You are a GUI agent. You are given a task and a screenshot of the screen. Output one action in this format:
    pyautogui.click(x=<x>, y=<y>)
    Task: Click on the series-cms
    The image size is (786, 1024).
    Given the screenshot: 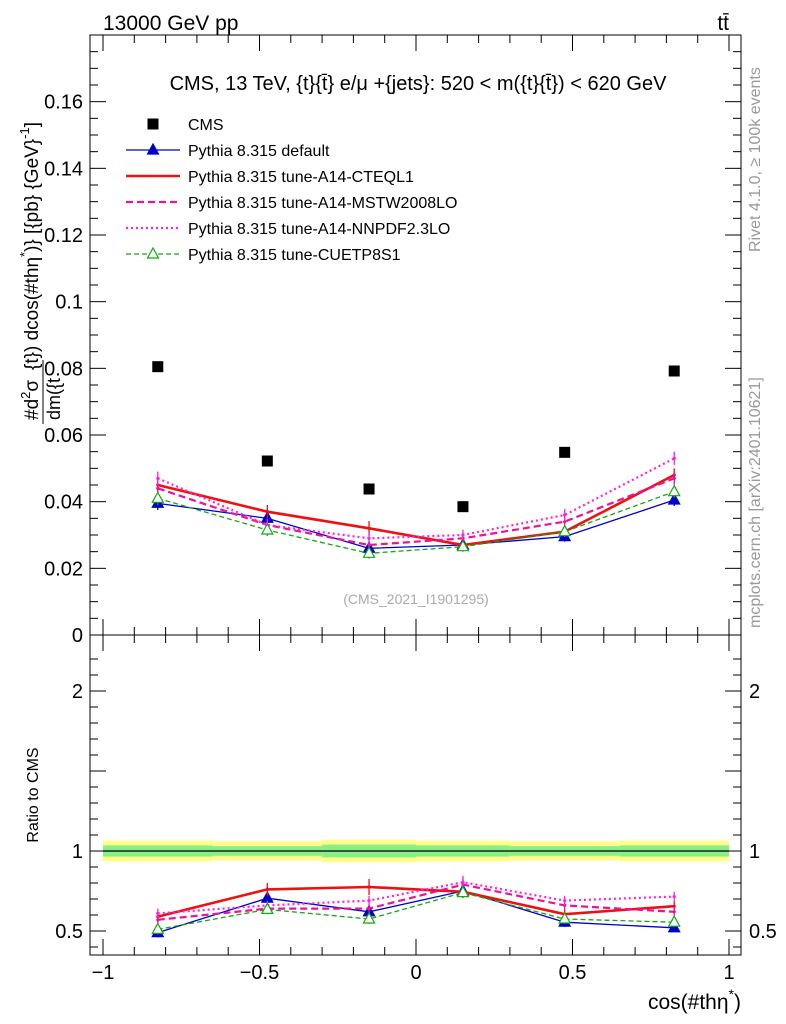 What is the action you would take?
    pyautogui.click(x=416, y=437)
    